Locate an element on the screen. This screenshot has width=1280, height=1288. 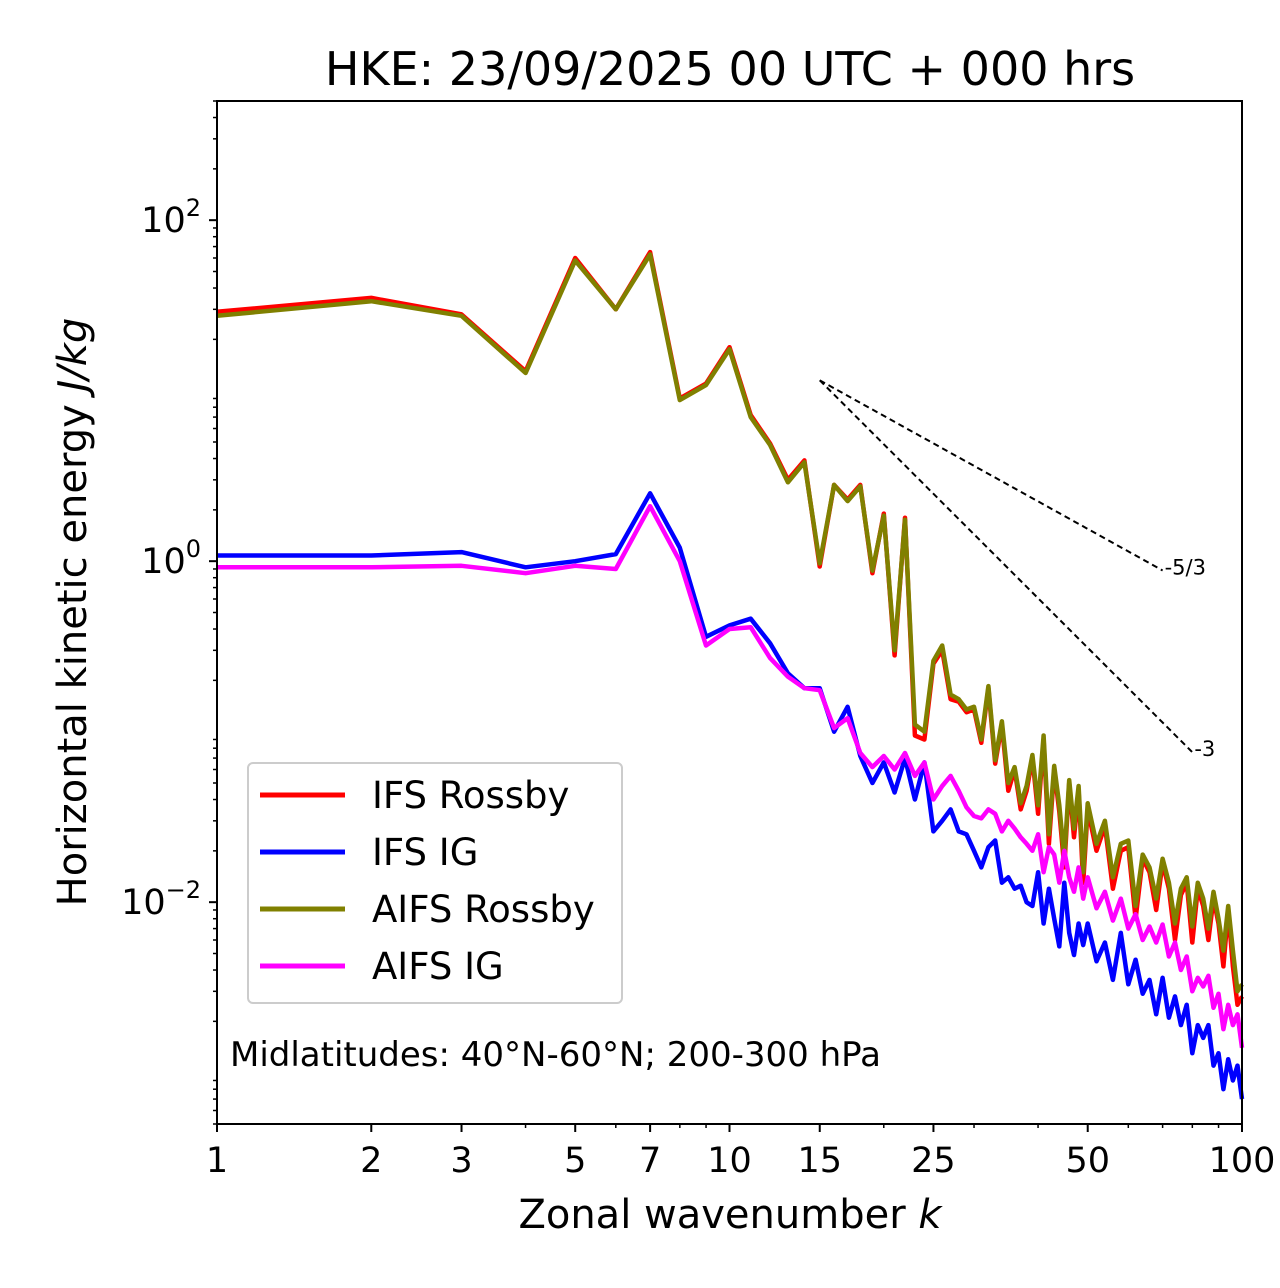
y-axis-label: Horizontal kinetic energy J/kg is located at coordinates (73, 612).